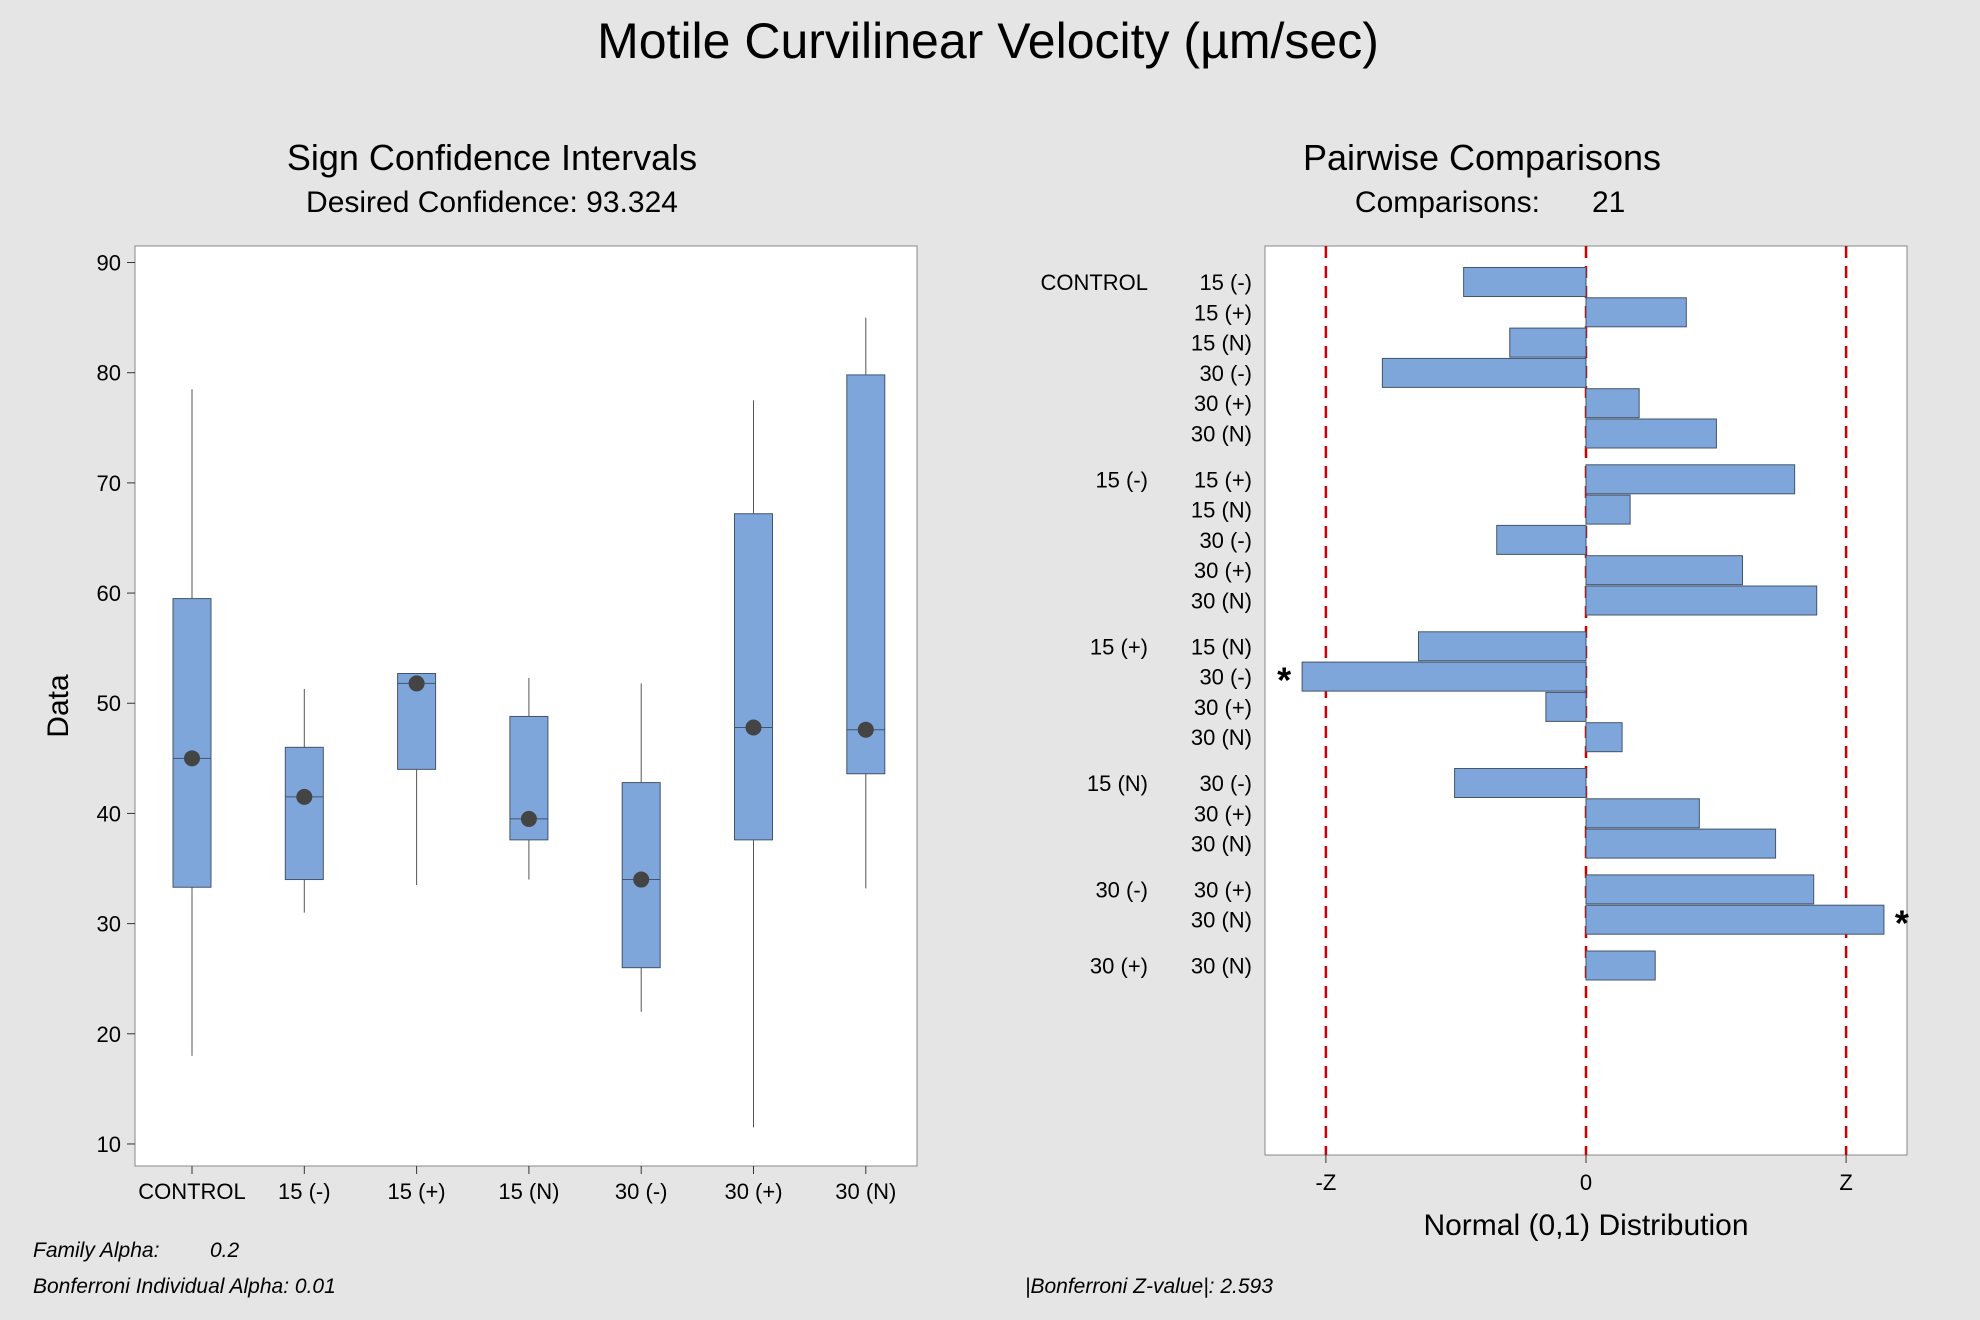 The image size is (1980, 1320). What do you see at coordinates (184, 1286) in the screenshot?
I see `bonferroni-alpha-note: Bonferroni Individual Alpha: 0.01` at bounding box center [184, 1286].